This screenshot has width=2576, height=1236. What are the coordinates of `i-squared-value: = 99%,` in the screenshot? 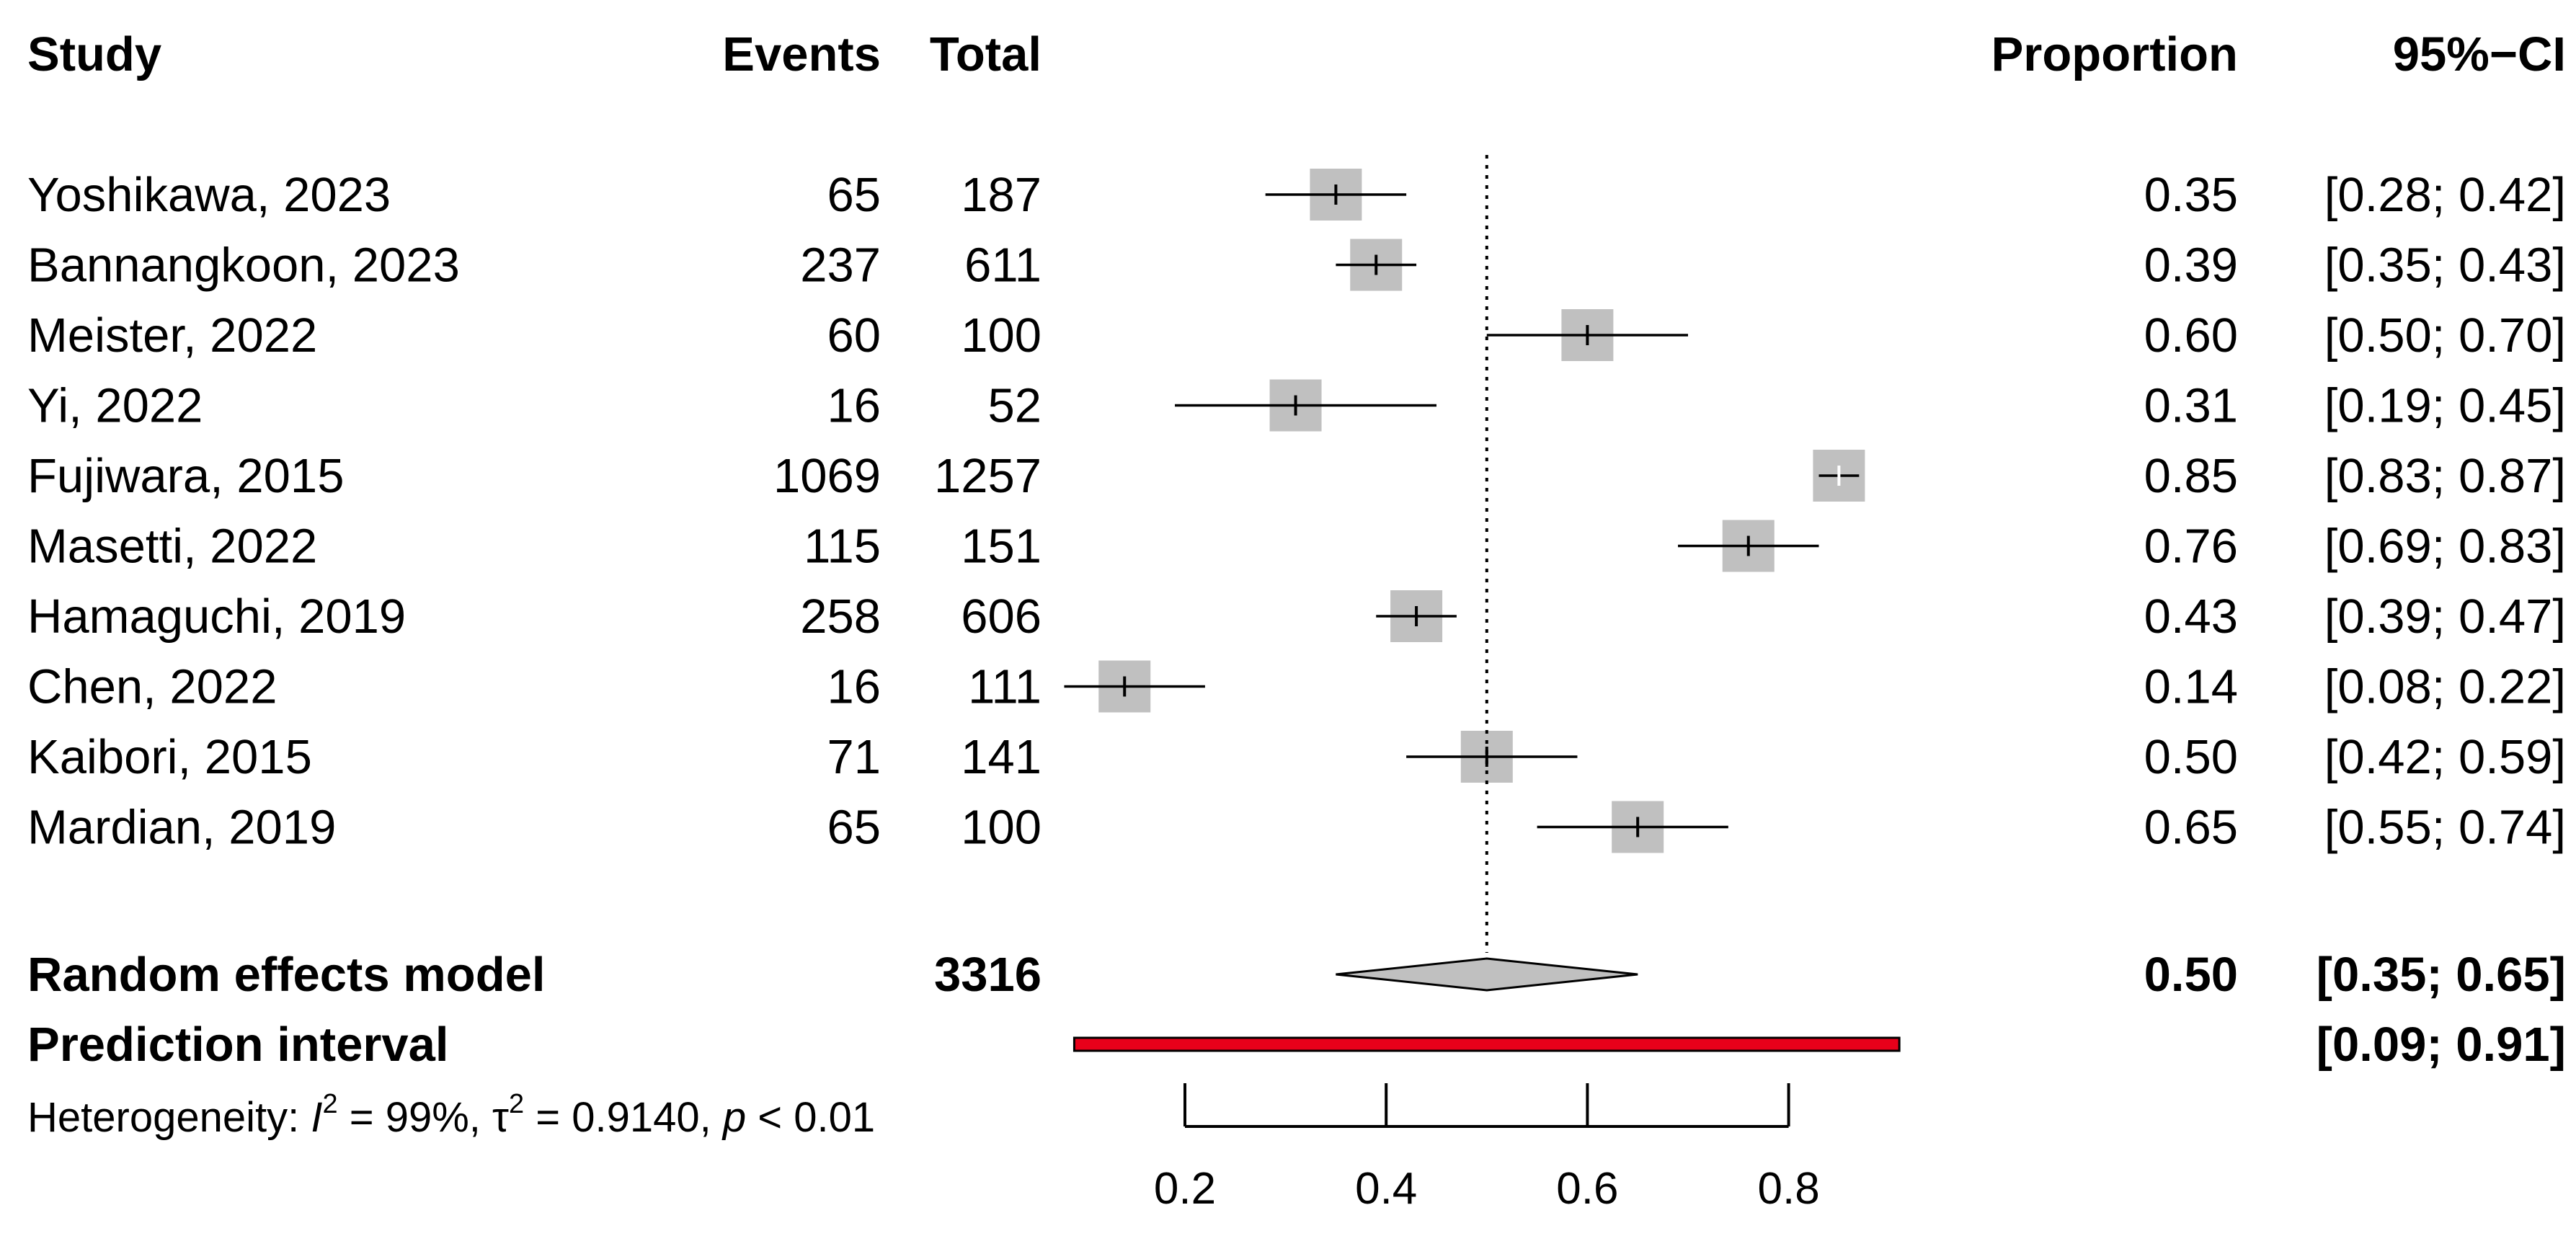 It's located at (415, 1117).